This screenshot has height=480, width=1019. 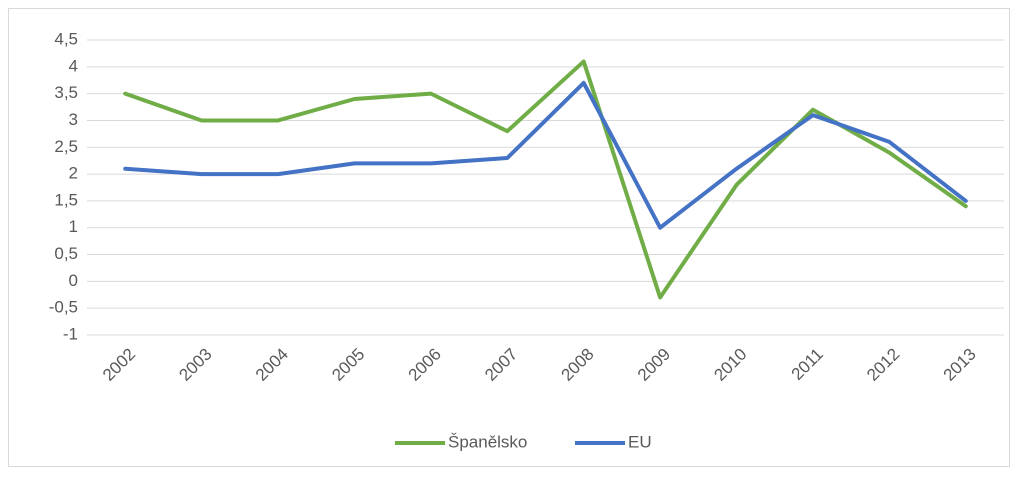 What do you see at coordinates (73, 173) in the screenshot?
I see `y-tick-label: 2` at bounding box center [73, 173].